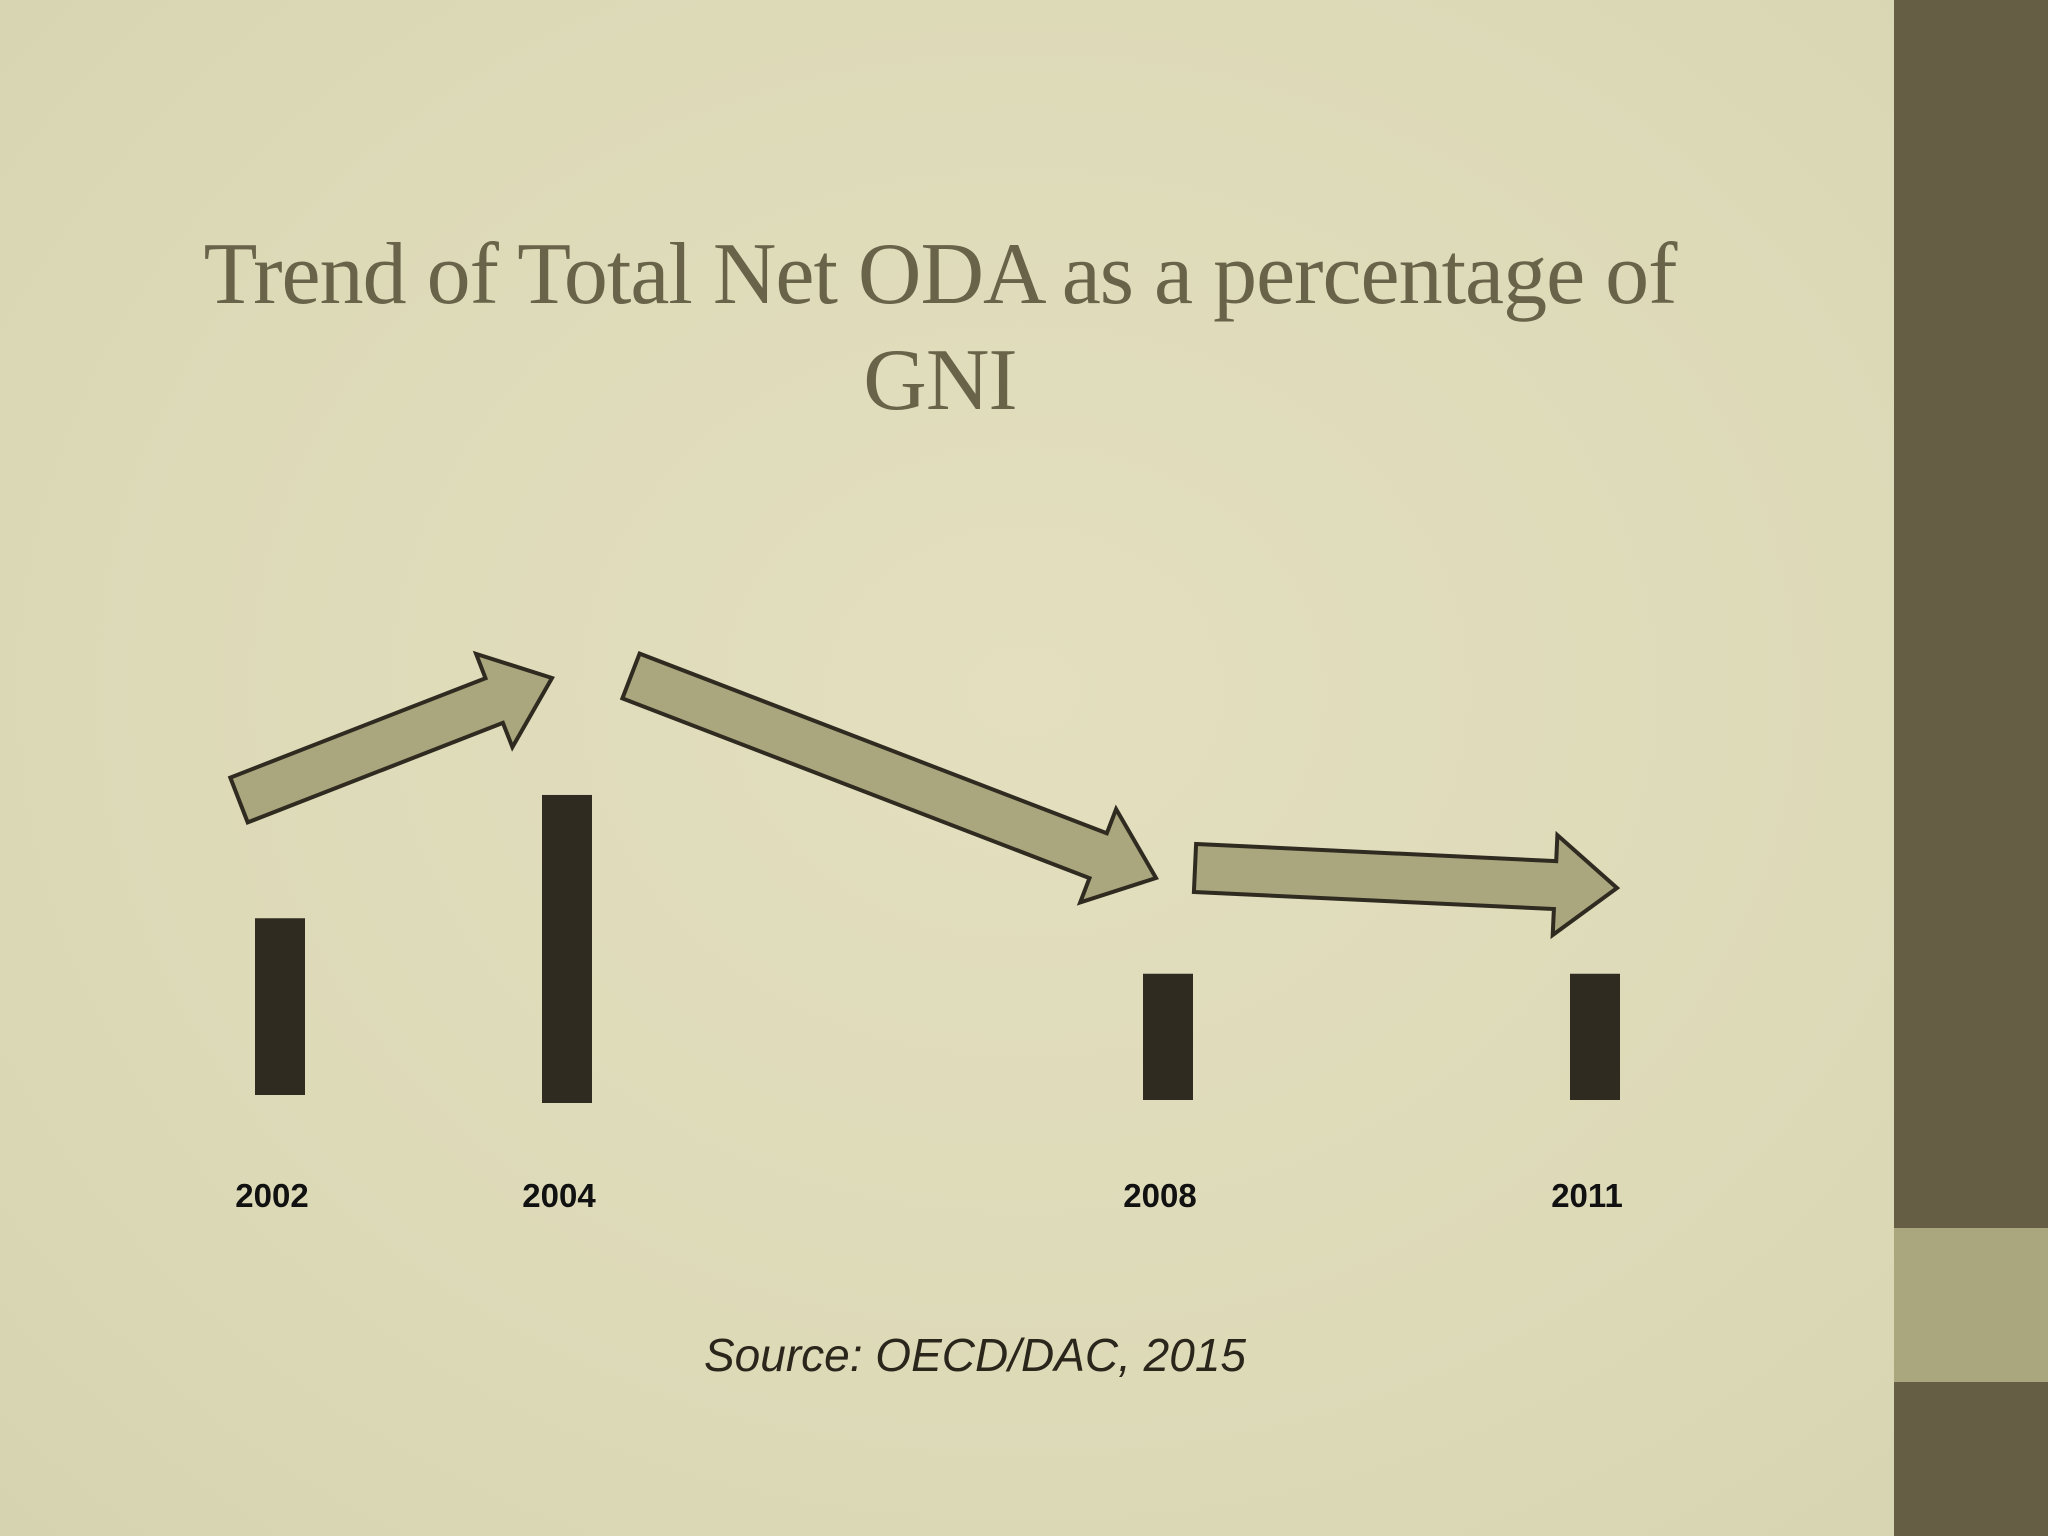  Describe the element at coordinates (1971, 1305) in the screenshot. I see `sidebar-accent-band` at that location.